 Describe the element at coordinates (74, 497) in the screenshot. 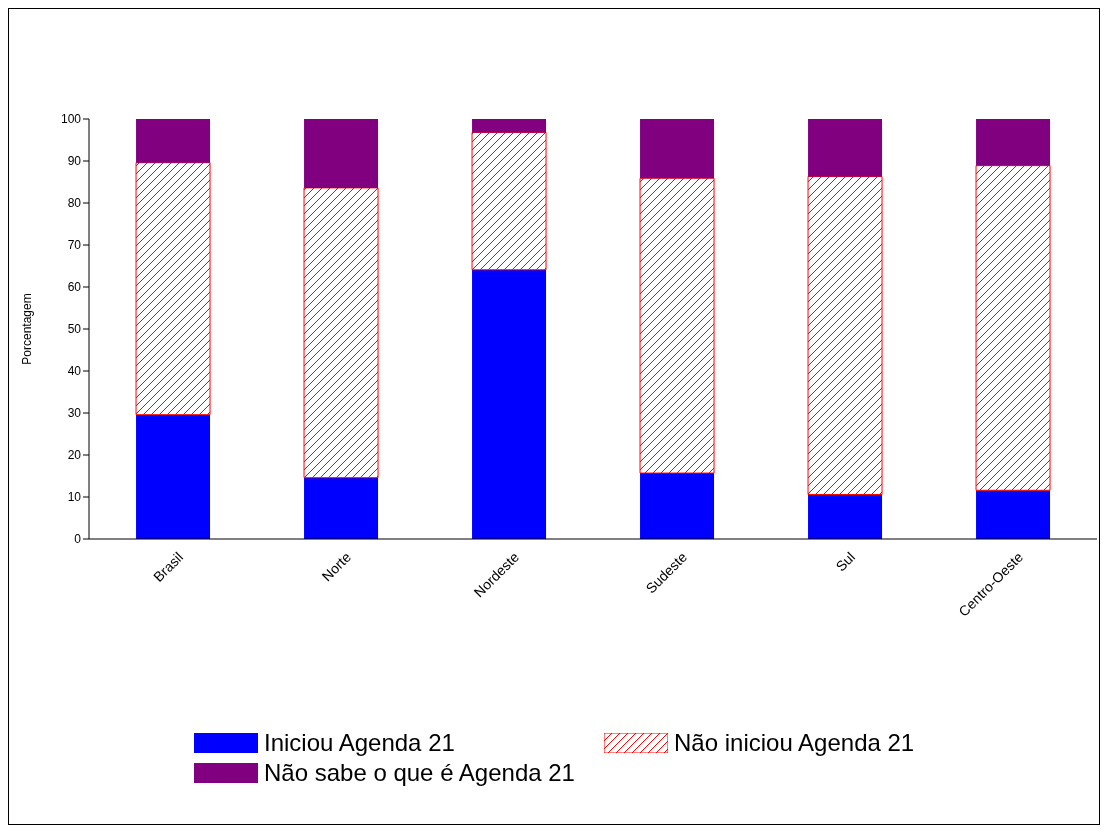

I see `y-tick-label: 10` at that location.